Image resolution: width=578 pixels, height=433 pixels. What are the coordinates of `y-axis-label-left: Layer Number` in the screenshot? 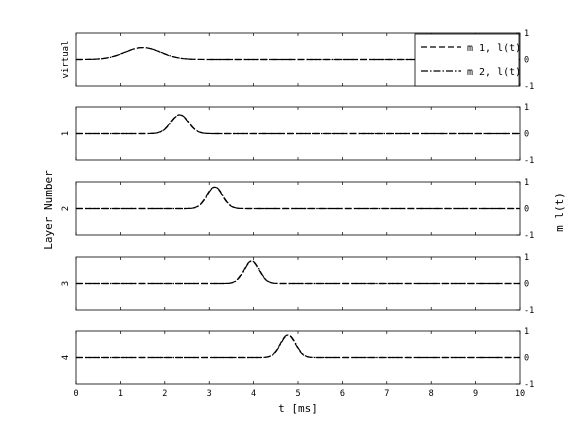 It's located at (48, 210).